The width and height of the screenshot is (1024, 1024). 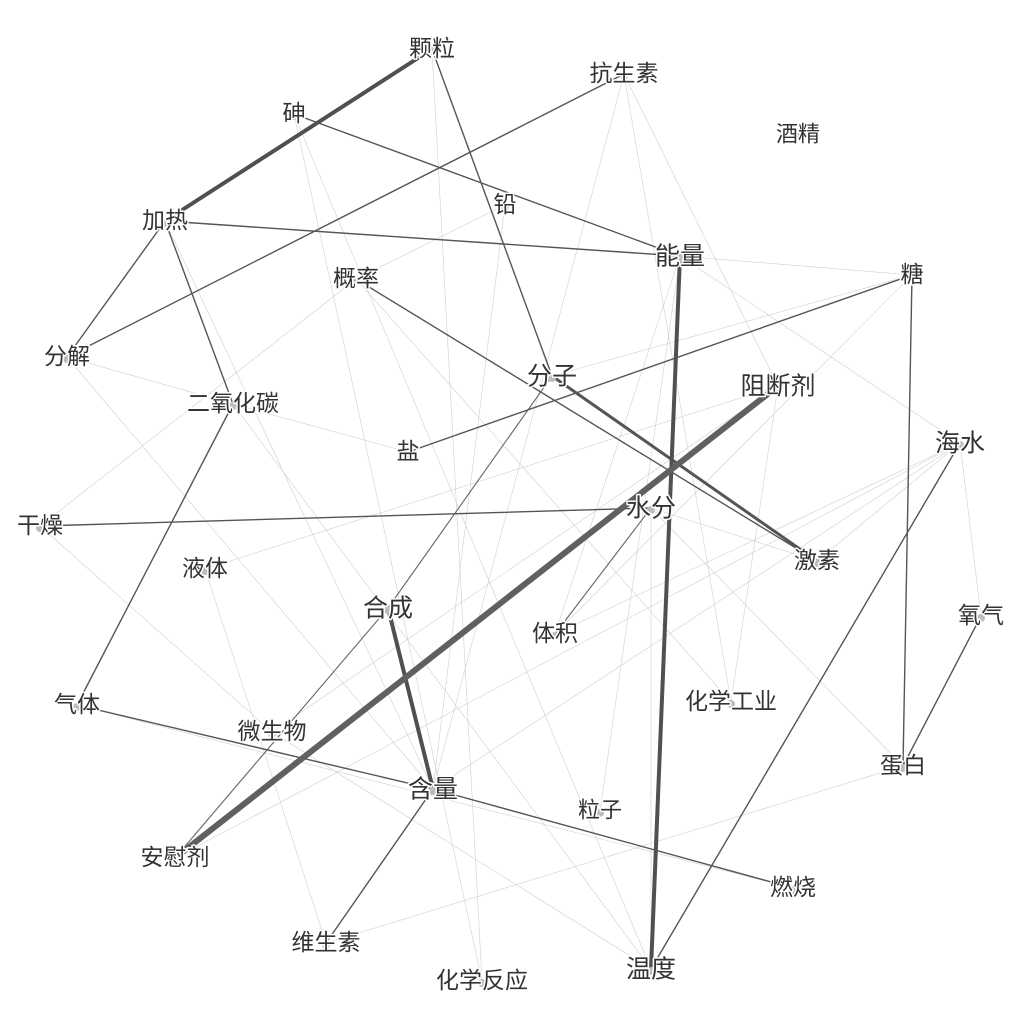 I want to click on edge-yangqi-danbai, so click(x=942, y=691).